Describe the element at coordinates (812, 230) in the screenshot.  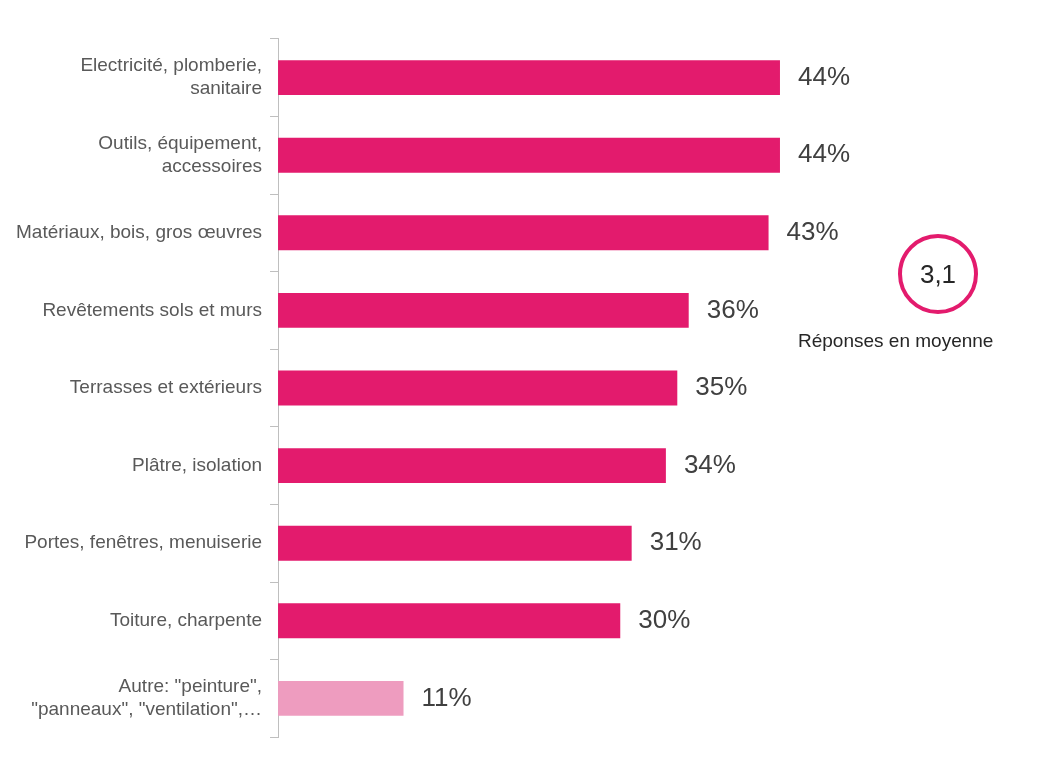
I see `data-label: 43%` at that location.